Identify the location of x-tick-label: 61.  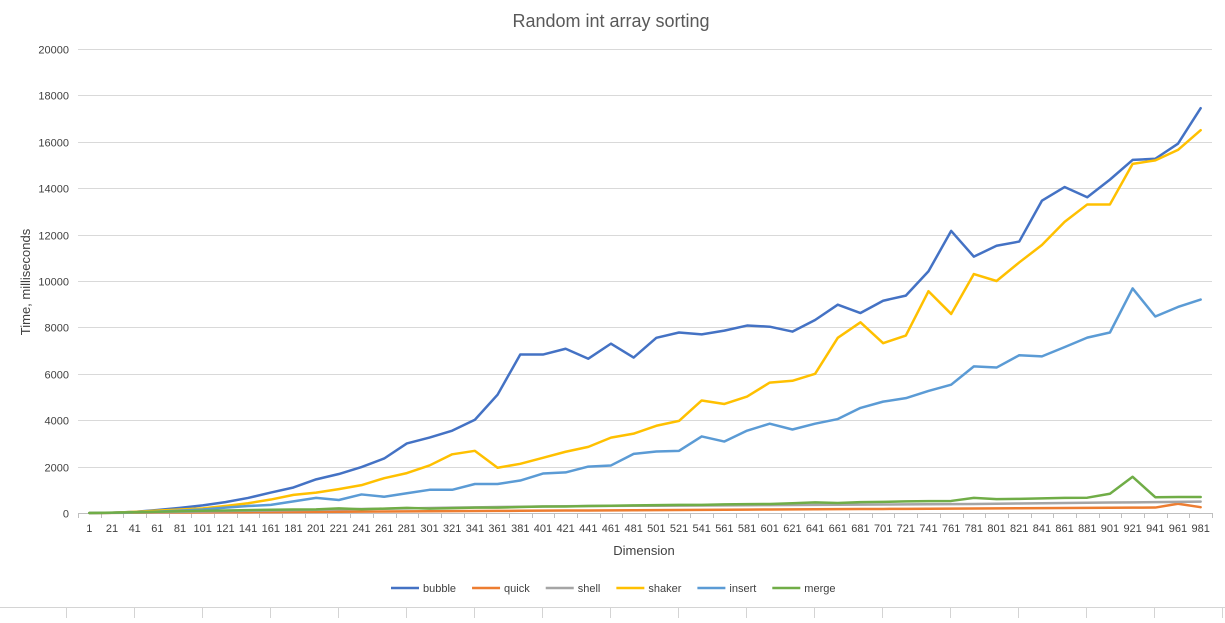
(157, 529).